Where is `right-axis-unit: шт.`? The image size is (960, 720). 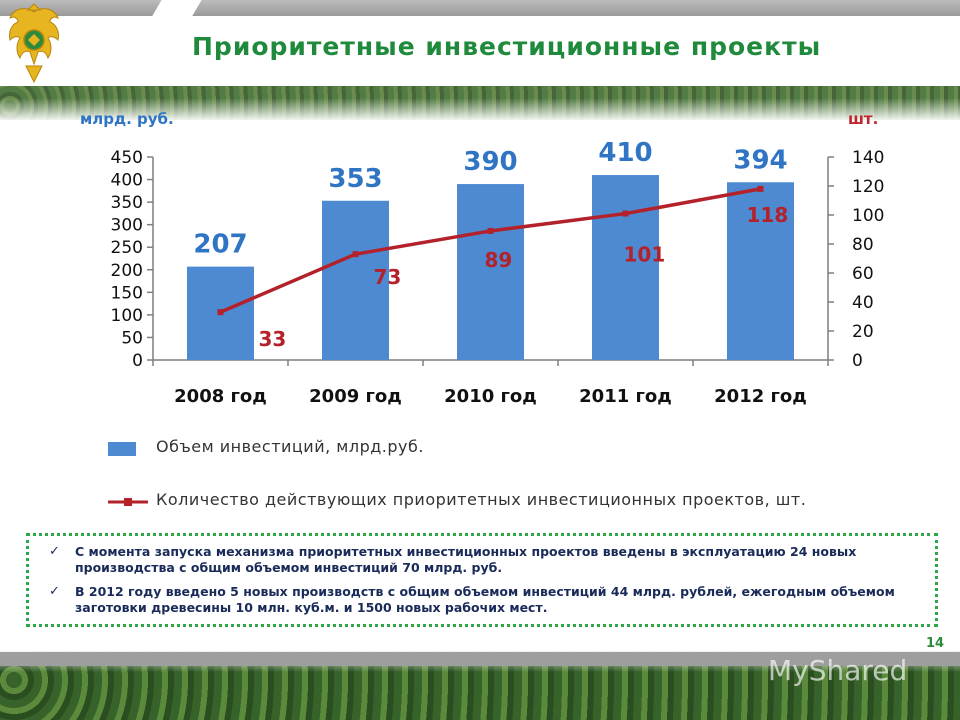
right-axis-unit: шт. is located at coordinates (863, 119).